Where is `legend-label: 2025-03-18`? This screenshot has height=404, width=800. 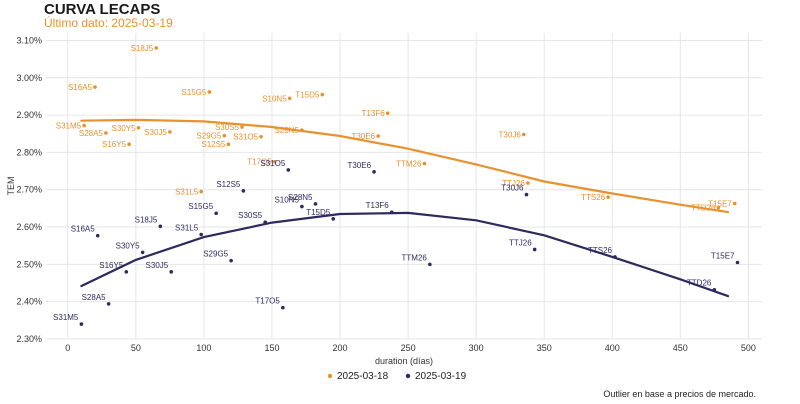 legend-label: 2025-03-18 is located at coordinates (363, 376).